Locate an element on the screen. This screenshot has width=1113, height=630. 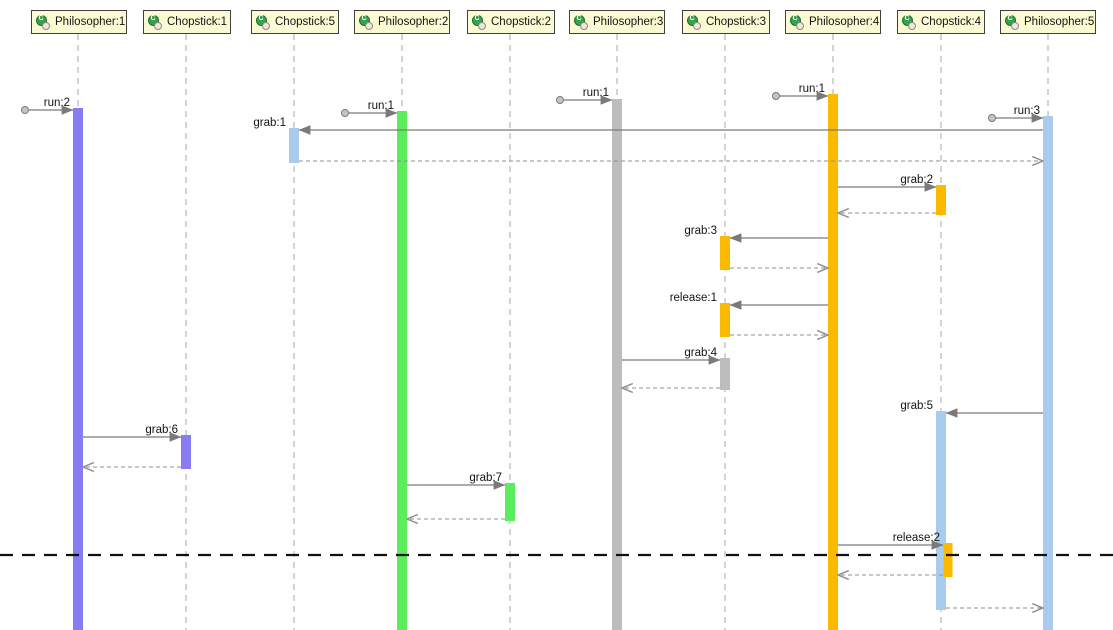
lifeline-header-chopstick-2: Chopstick:2 is located at coordinates (511, 22).